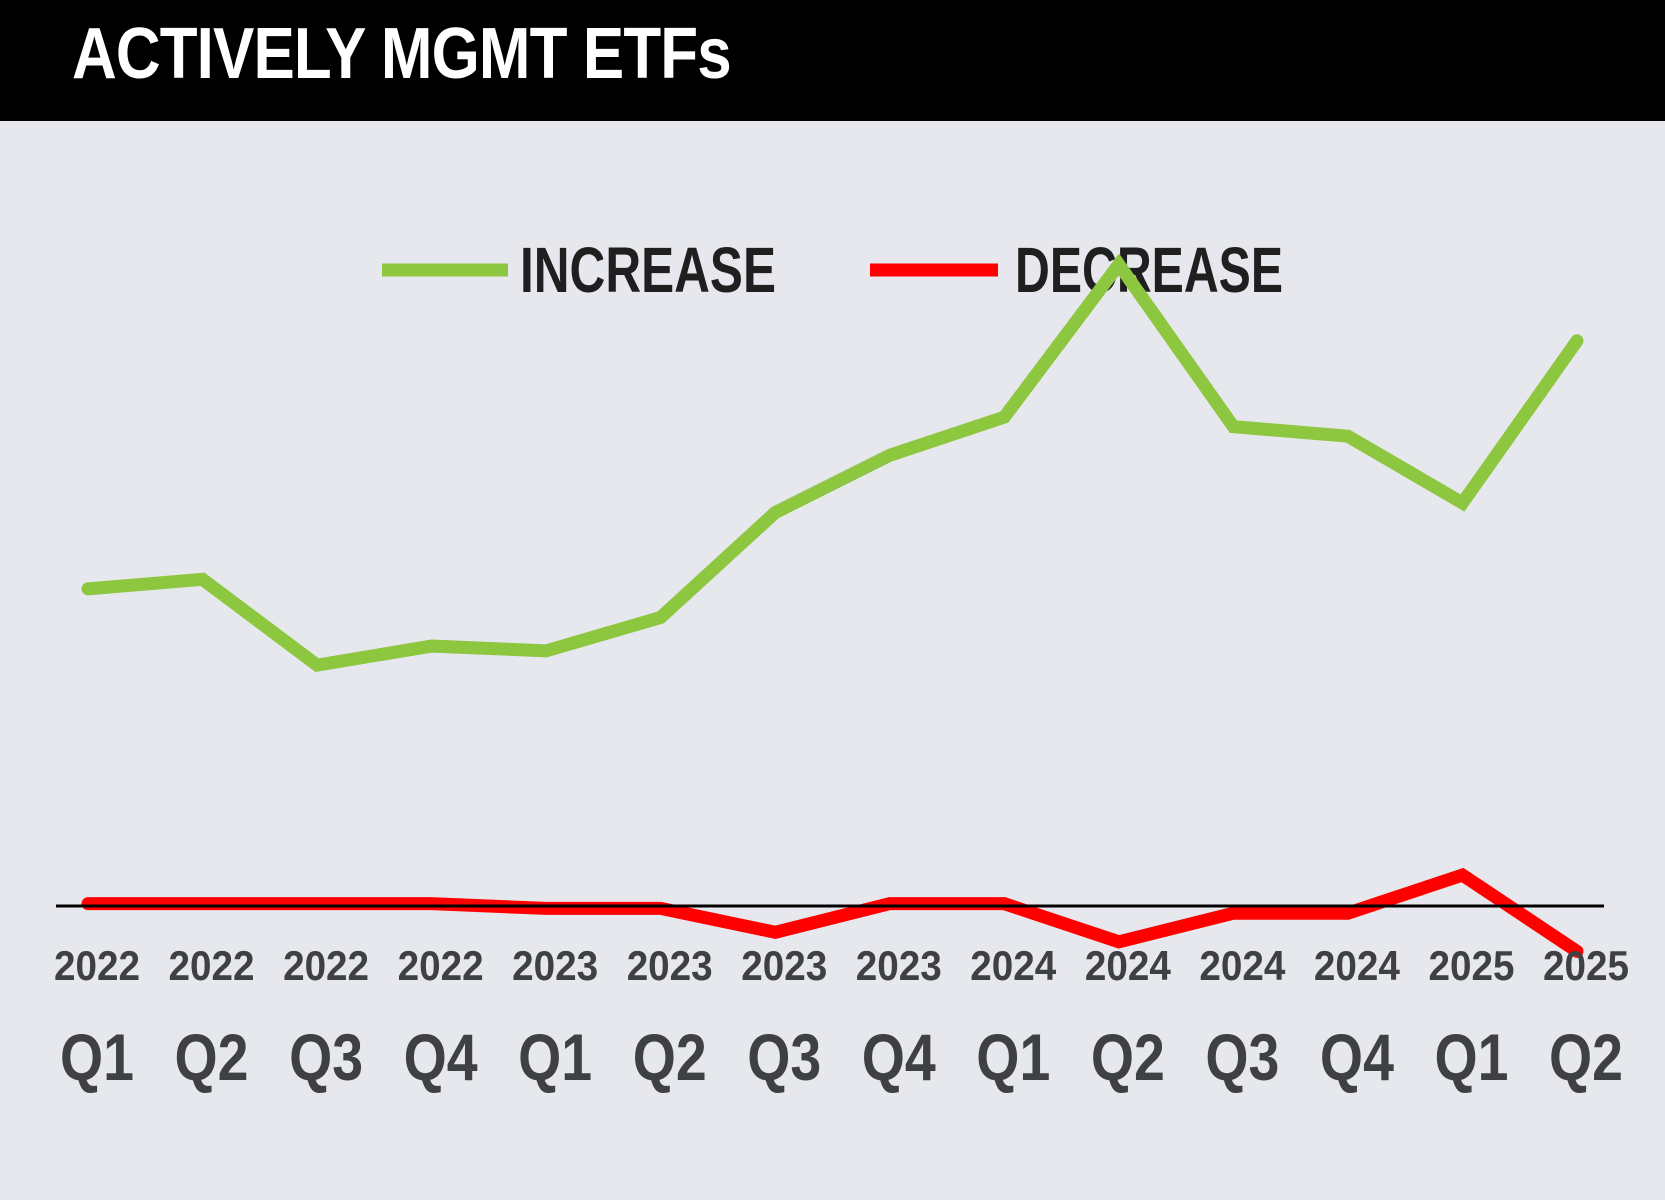  I want to click on legend-label-decrease: DECREASE, so click(1149, 270).